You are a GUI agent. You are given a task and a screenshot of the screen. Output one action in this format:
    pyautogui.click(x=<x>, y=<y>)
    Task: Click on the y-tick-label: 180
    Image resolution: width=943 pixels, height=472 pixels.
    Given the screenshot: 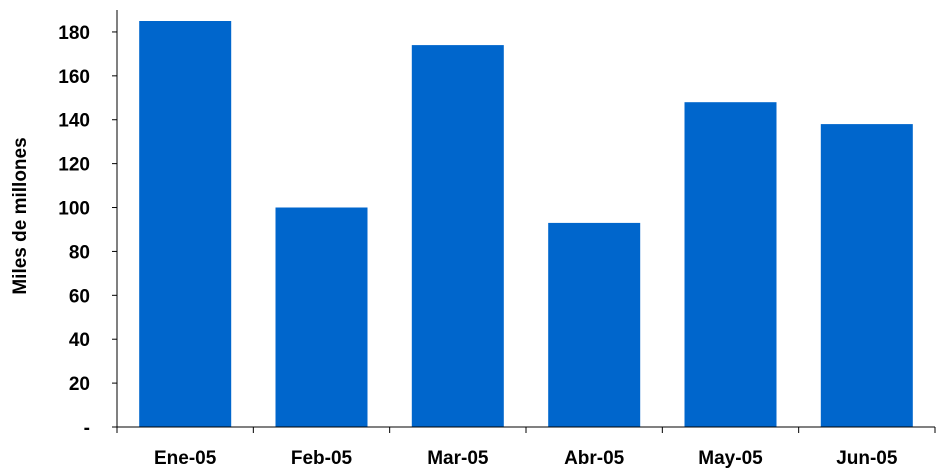 What is the action you would take?
    pyautogui.click(x=74, y=33)
    